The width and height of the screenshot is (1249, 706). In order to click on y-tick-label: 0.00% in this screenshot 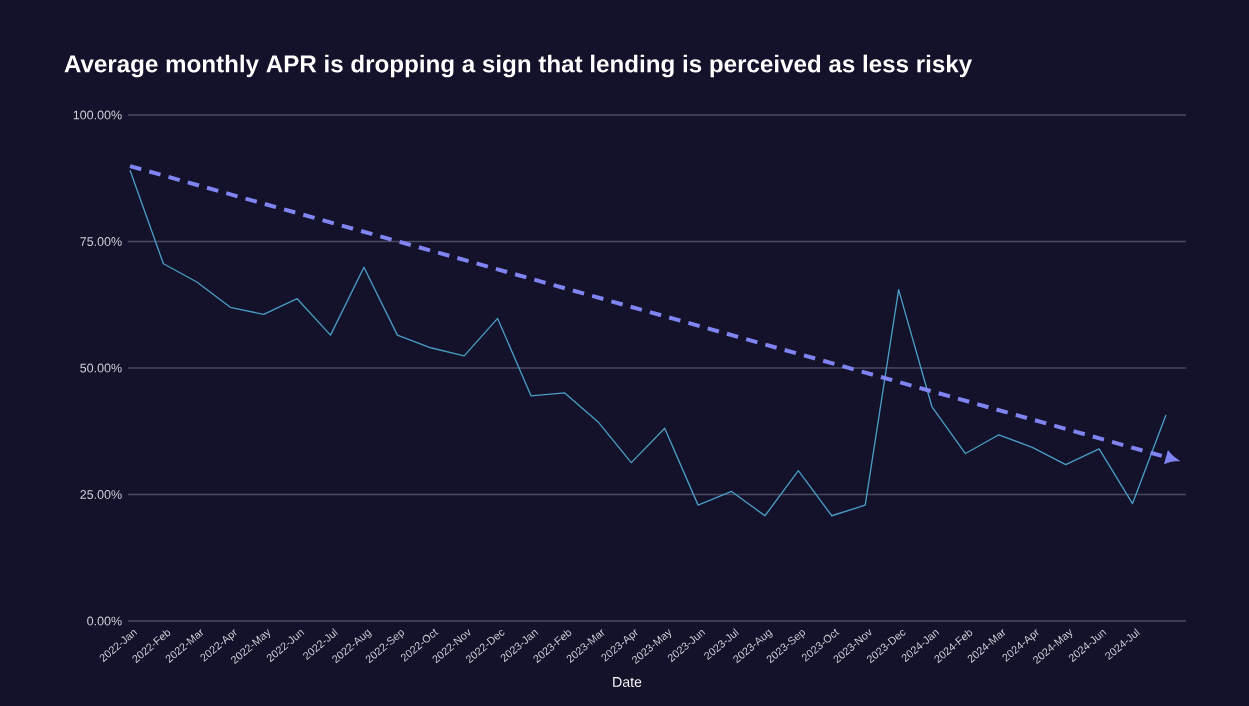, I will do `click(104, 621)`.